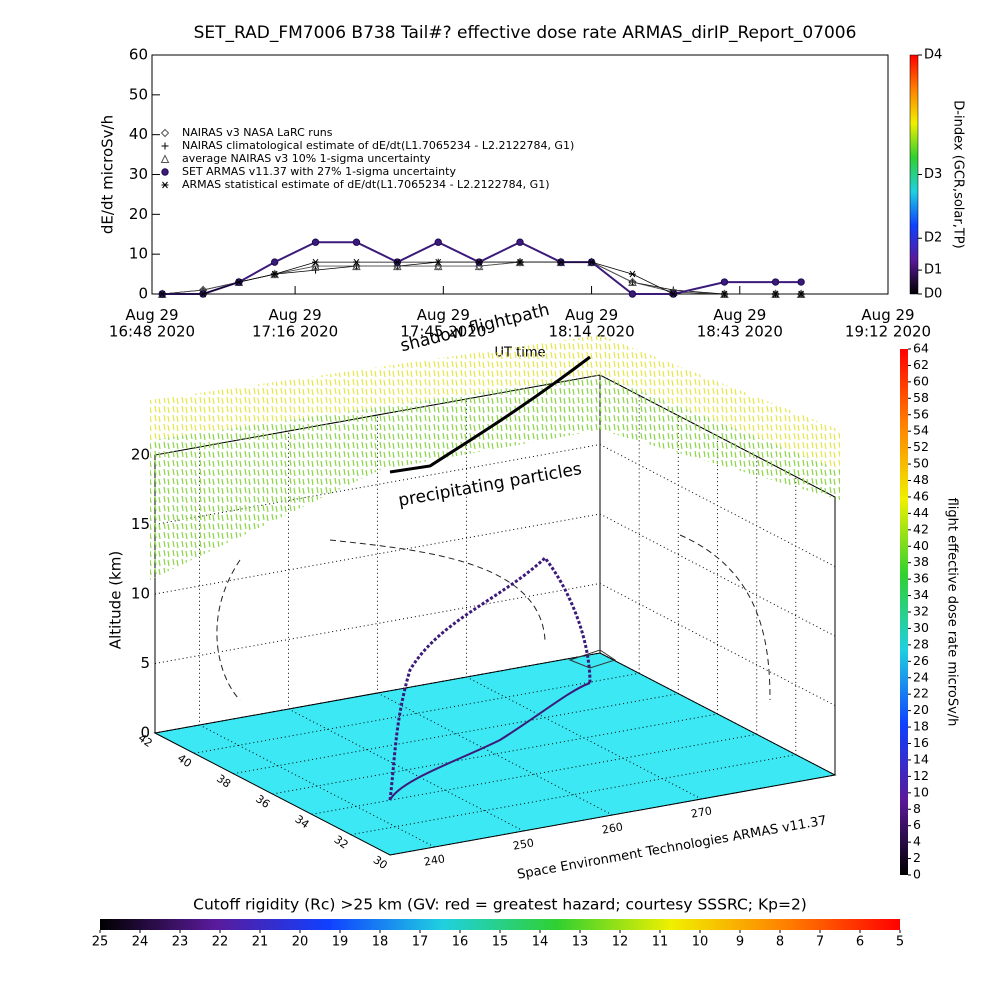 The height and width of the screenshot is (1000, 1000). What do you see at coordinates (921, 495) in the screenshot?
I see `colorbar-tick-label: 46` at bounding box center [921, 495].